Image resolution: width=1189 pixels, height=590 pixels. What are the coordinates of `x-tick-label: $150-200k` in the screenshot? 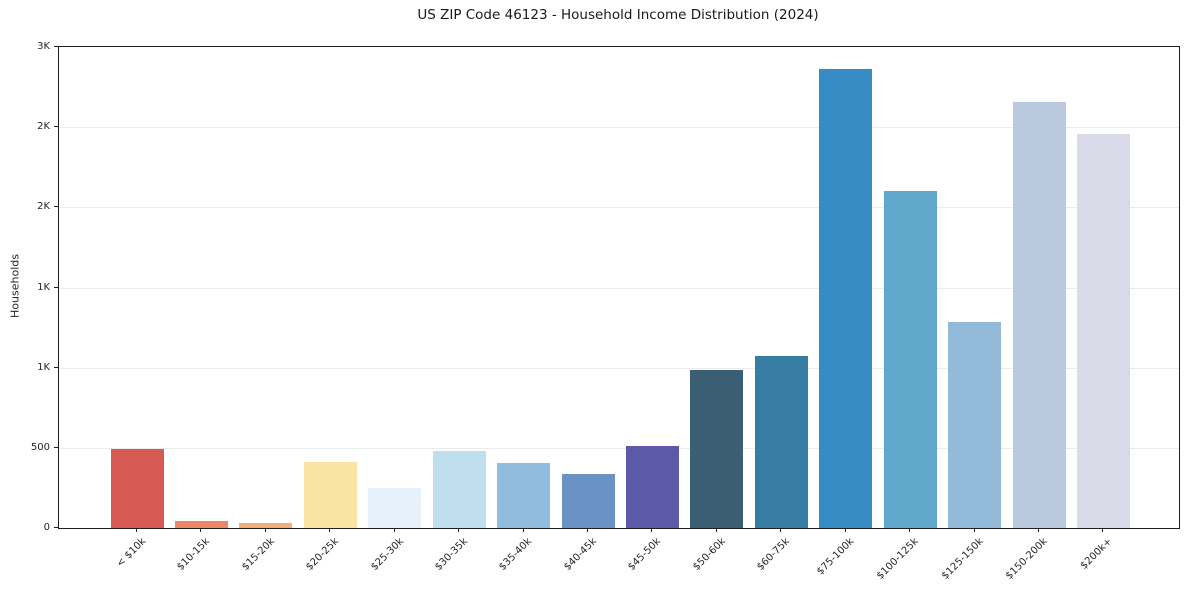 It's located at (1026, 559).